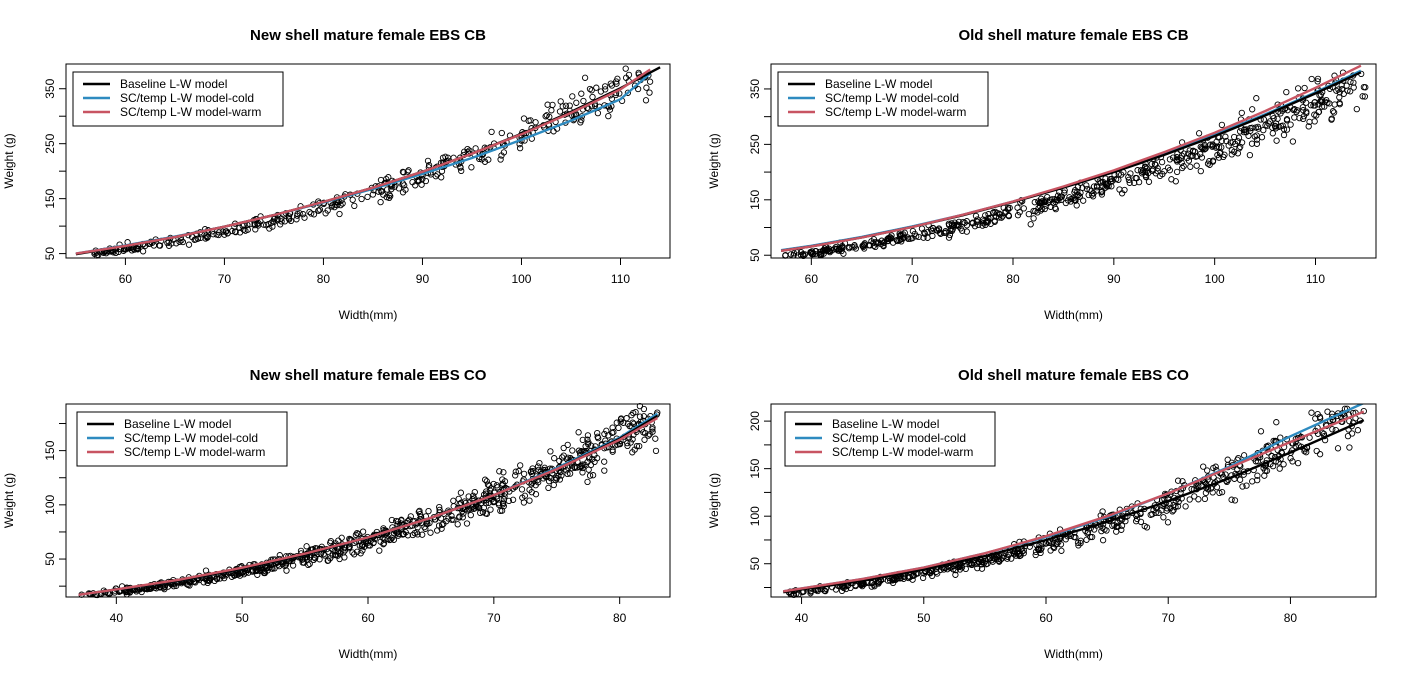 The image size is (1410, 679). What do you see at coordinates (368, 618) in the screenshot?
I see `x-tick-label: 60` at bounding box center [368, 618].